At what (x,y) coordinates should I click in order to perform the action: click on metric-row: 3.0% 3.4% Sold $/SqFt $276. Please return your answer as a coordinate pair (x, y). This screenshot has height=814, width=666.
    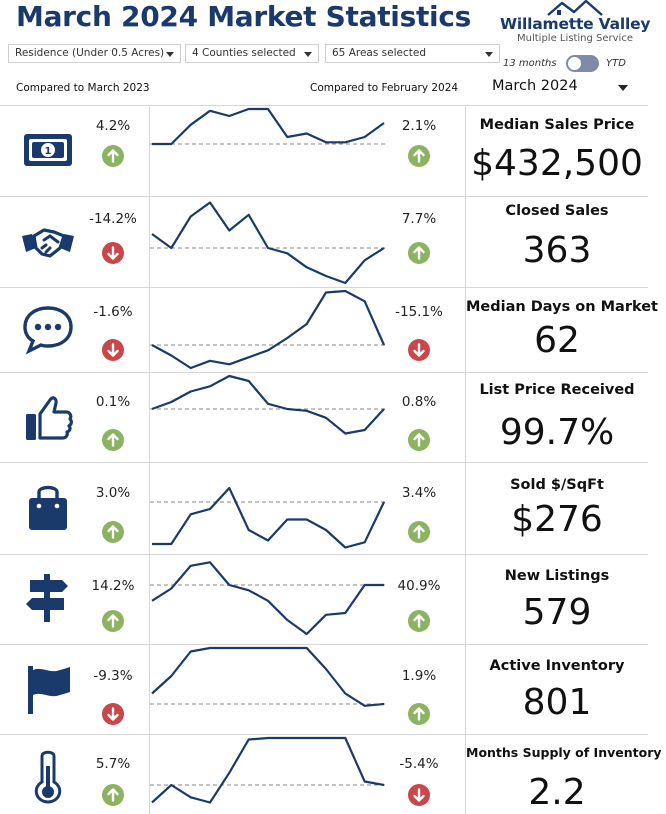
    Looking at the image, I should click on (324, 508).